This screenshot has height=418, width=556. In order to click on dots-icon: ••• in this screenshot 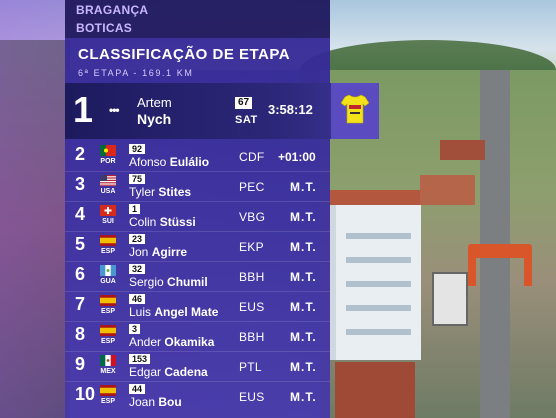, I will do `click(114, 110)`.